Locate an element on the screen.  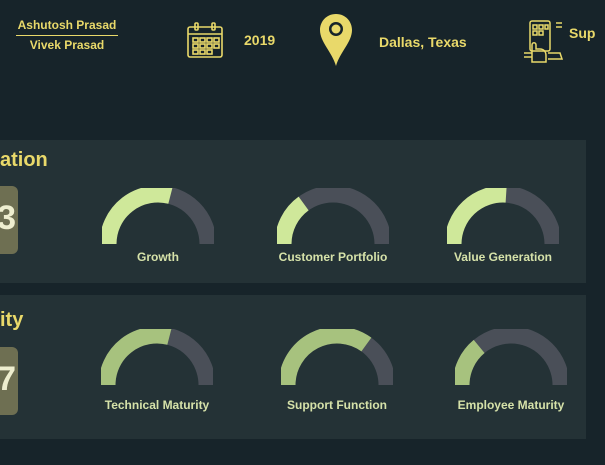
calendar-icon is located at coordinates (205, 42).